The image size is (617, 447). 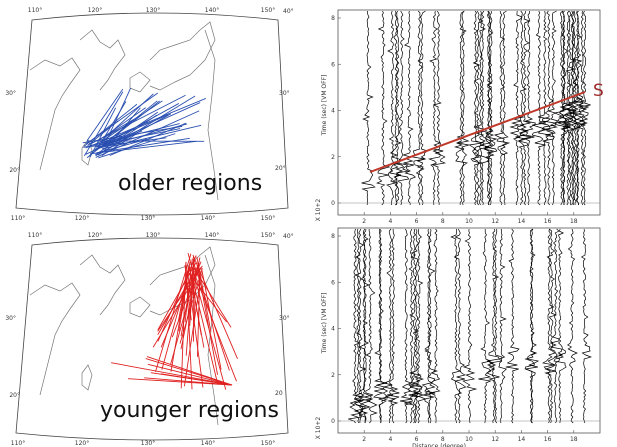 I want to click on phase-label: S, so click(x=598, y=91).